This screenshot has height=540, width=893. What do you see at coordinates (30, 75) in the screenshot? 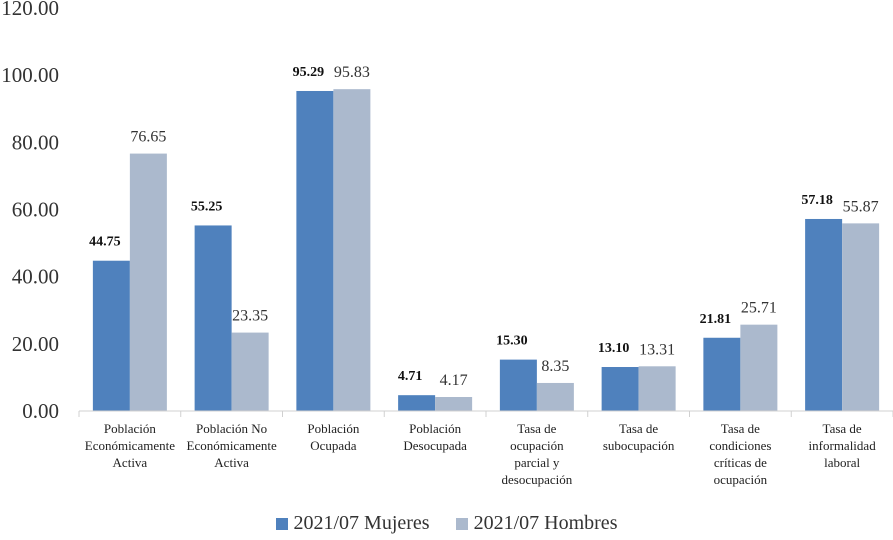
I see `y-tick-label: 100.00` at bounding box center [30, 75].